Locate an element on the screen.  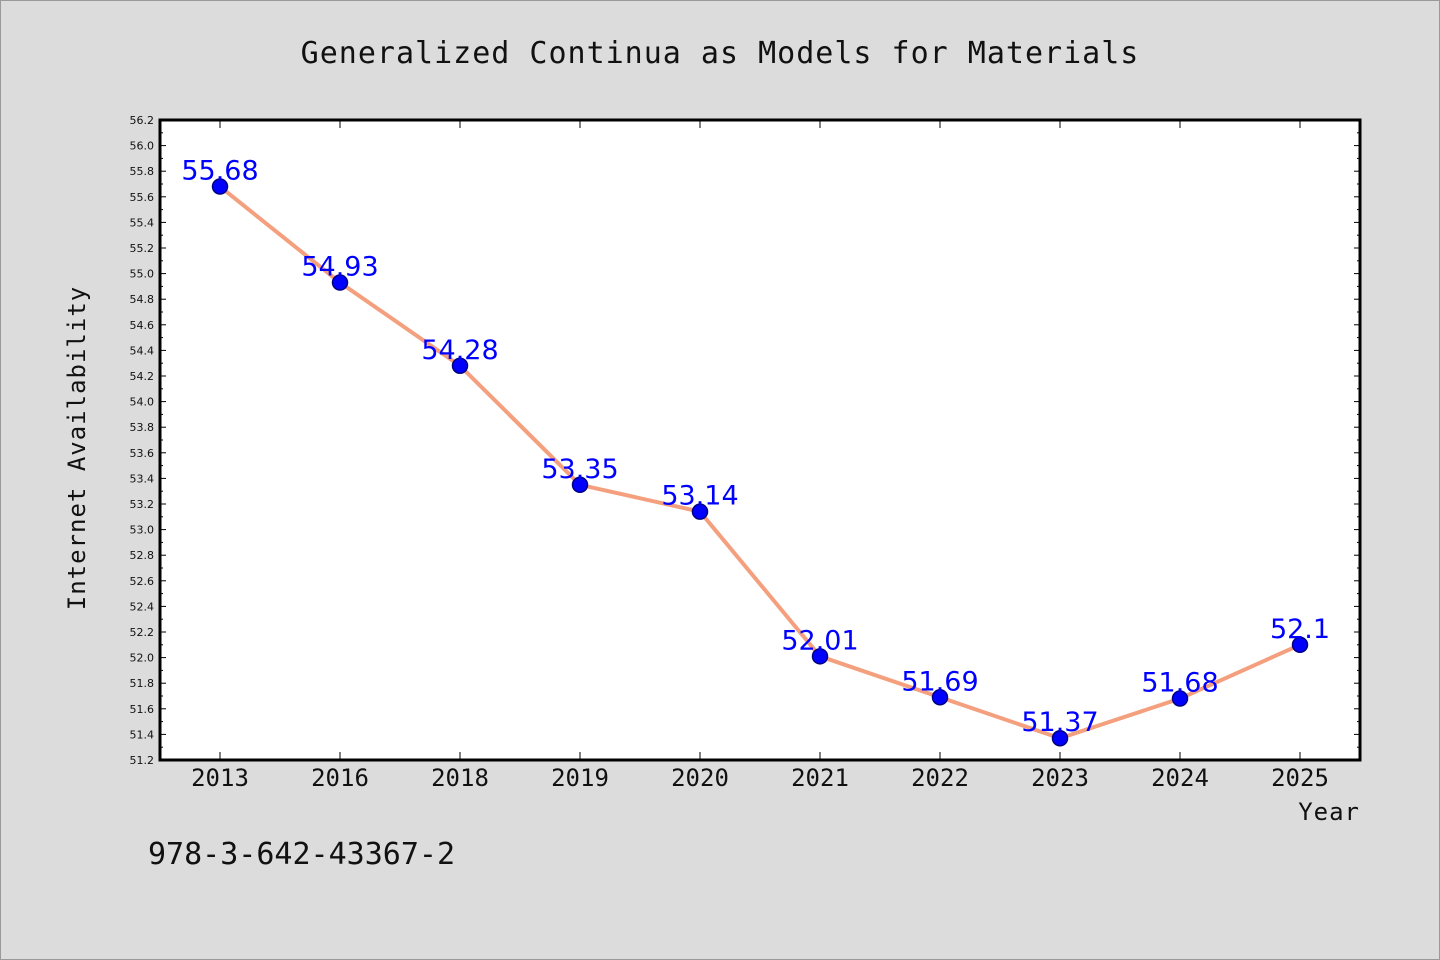
y-tick-label: 55.4 is located at coordinates (142, 222).